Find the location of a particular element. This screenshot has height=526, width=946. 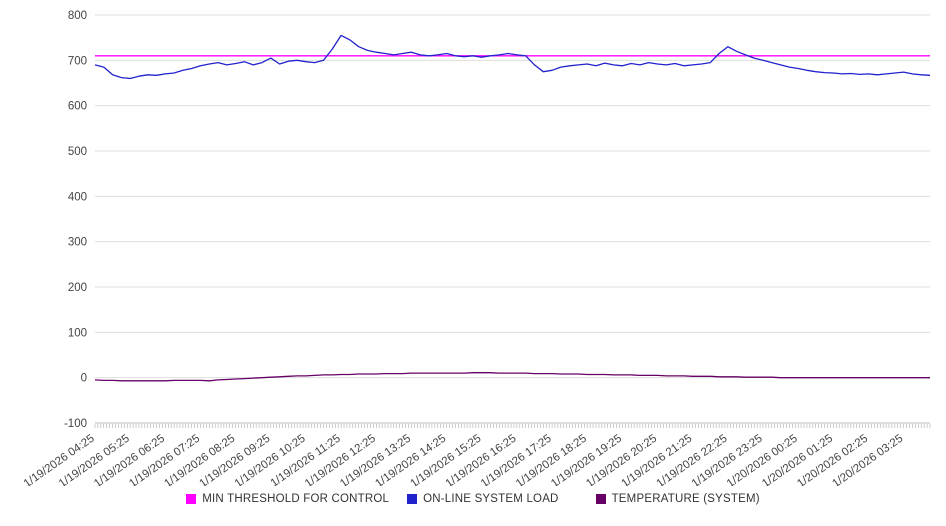

y-axis-tick-label: 400 is located at coordinates (77, 197).